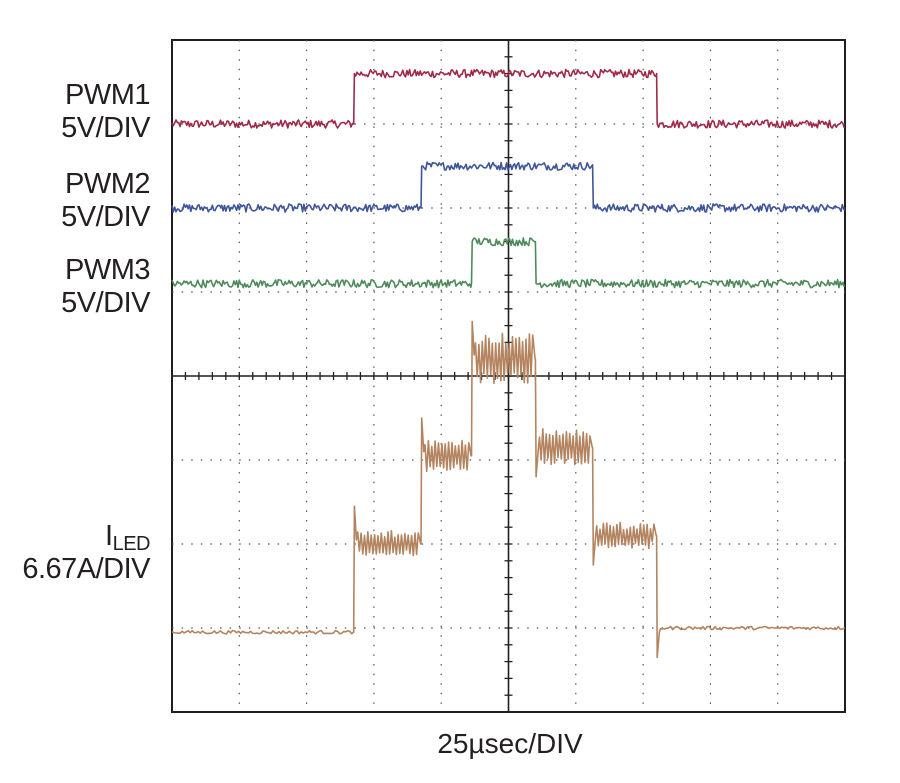 This screenshot has height=783, width=900. What do you see at coordinates (131, 544) in the screenshot?
I see `iled-sub: LED` at bounding box center [131, 544].